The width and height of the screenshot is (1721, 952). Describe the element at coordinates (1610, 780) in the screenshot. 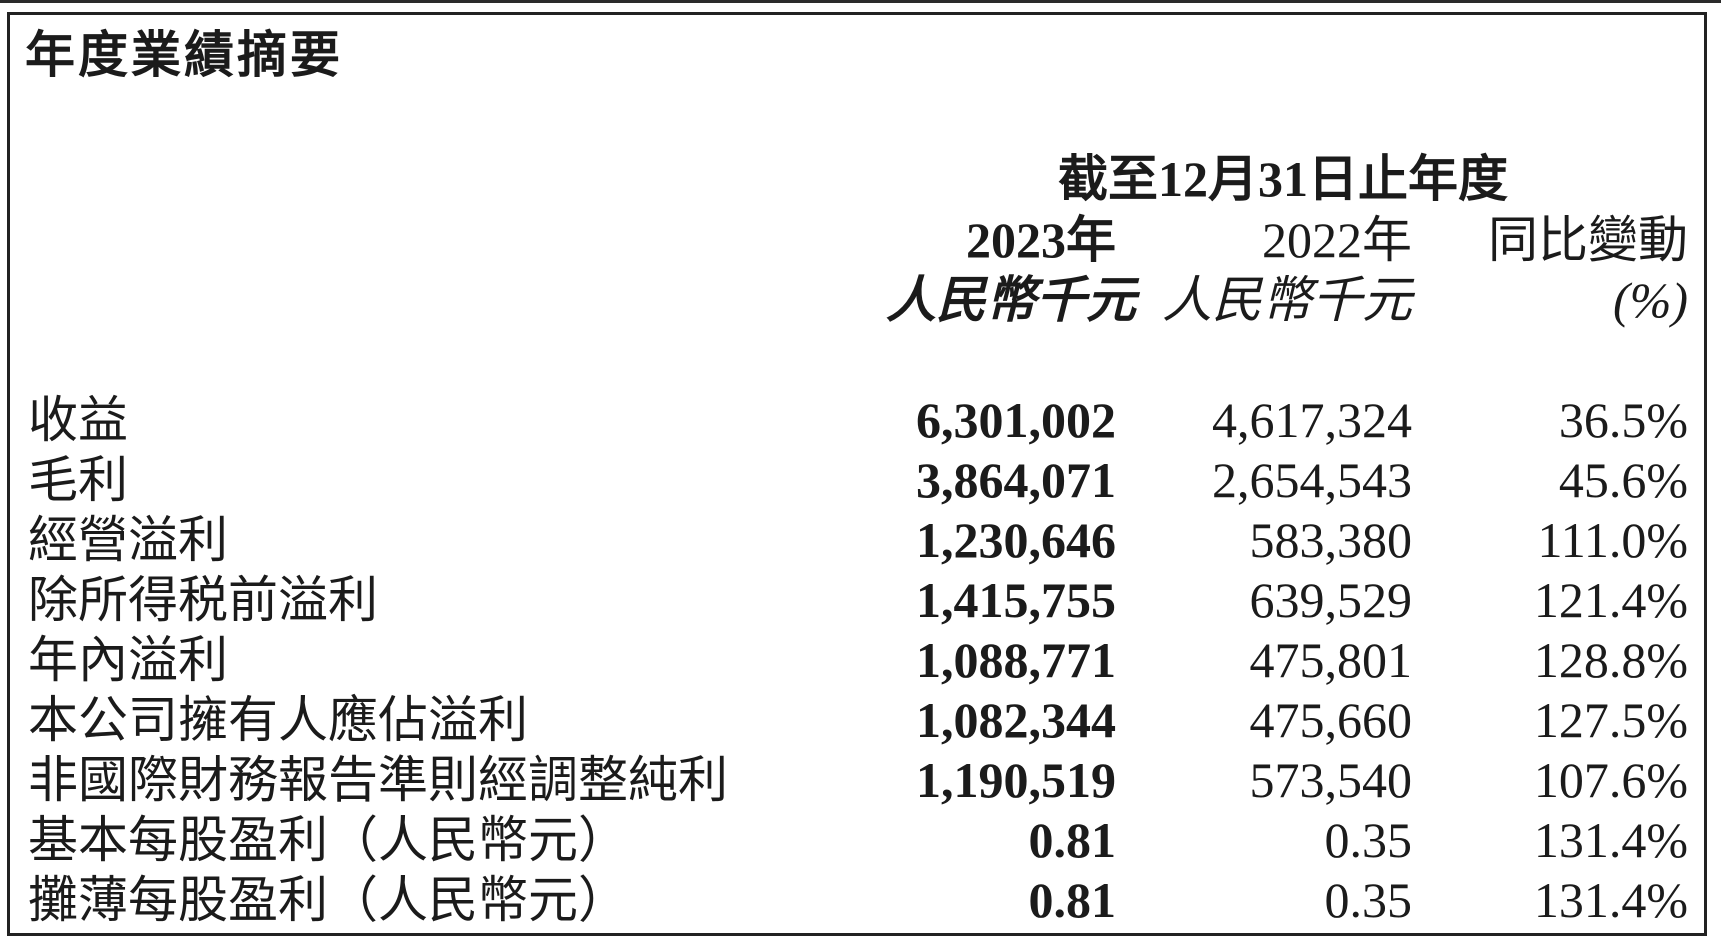

I see `row-change: 107.6%` at that location.